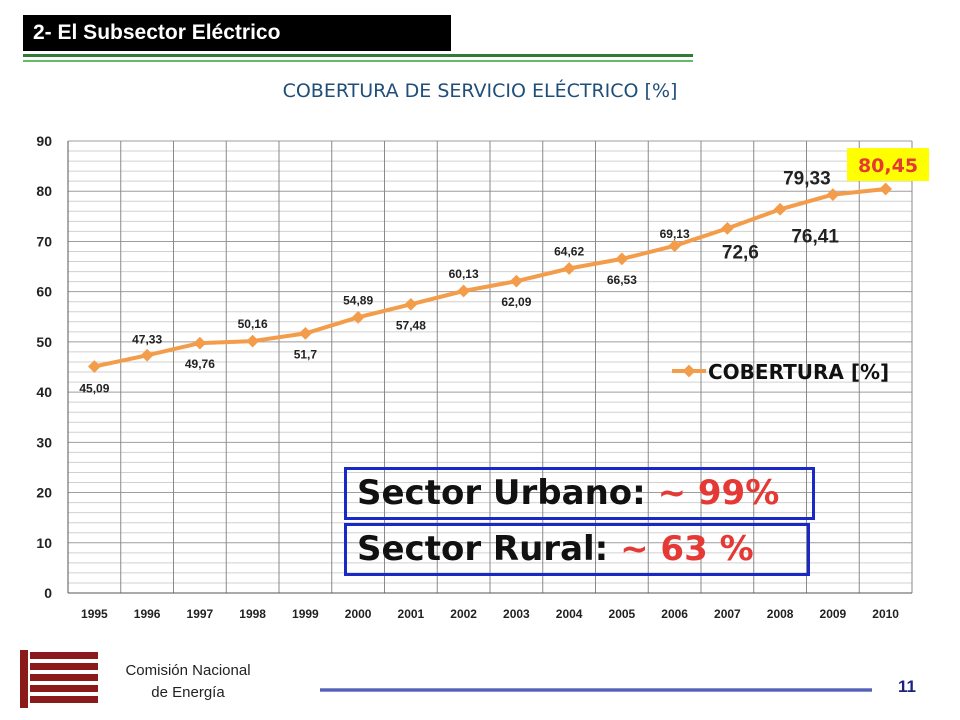 The image size is (960, 720). Describe the element at coordinates (833, 614) in the screenshot. I see `x-tick-label: 2009` at that location.